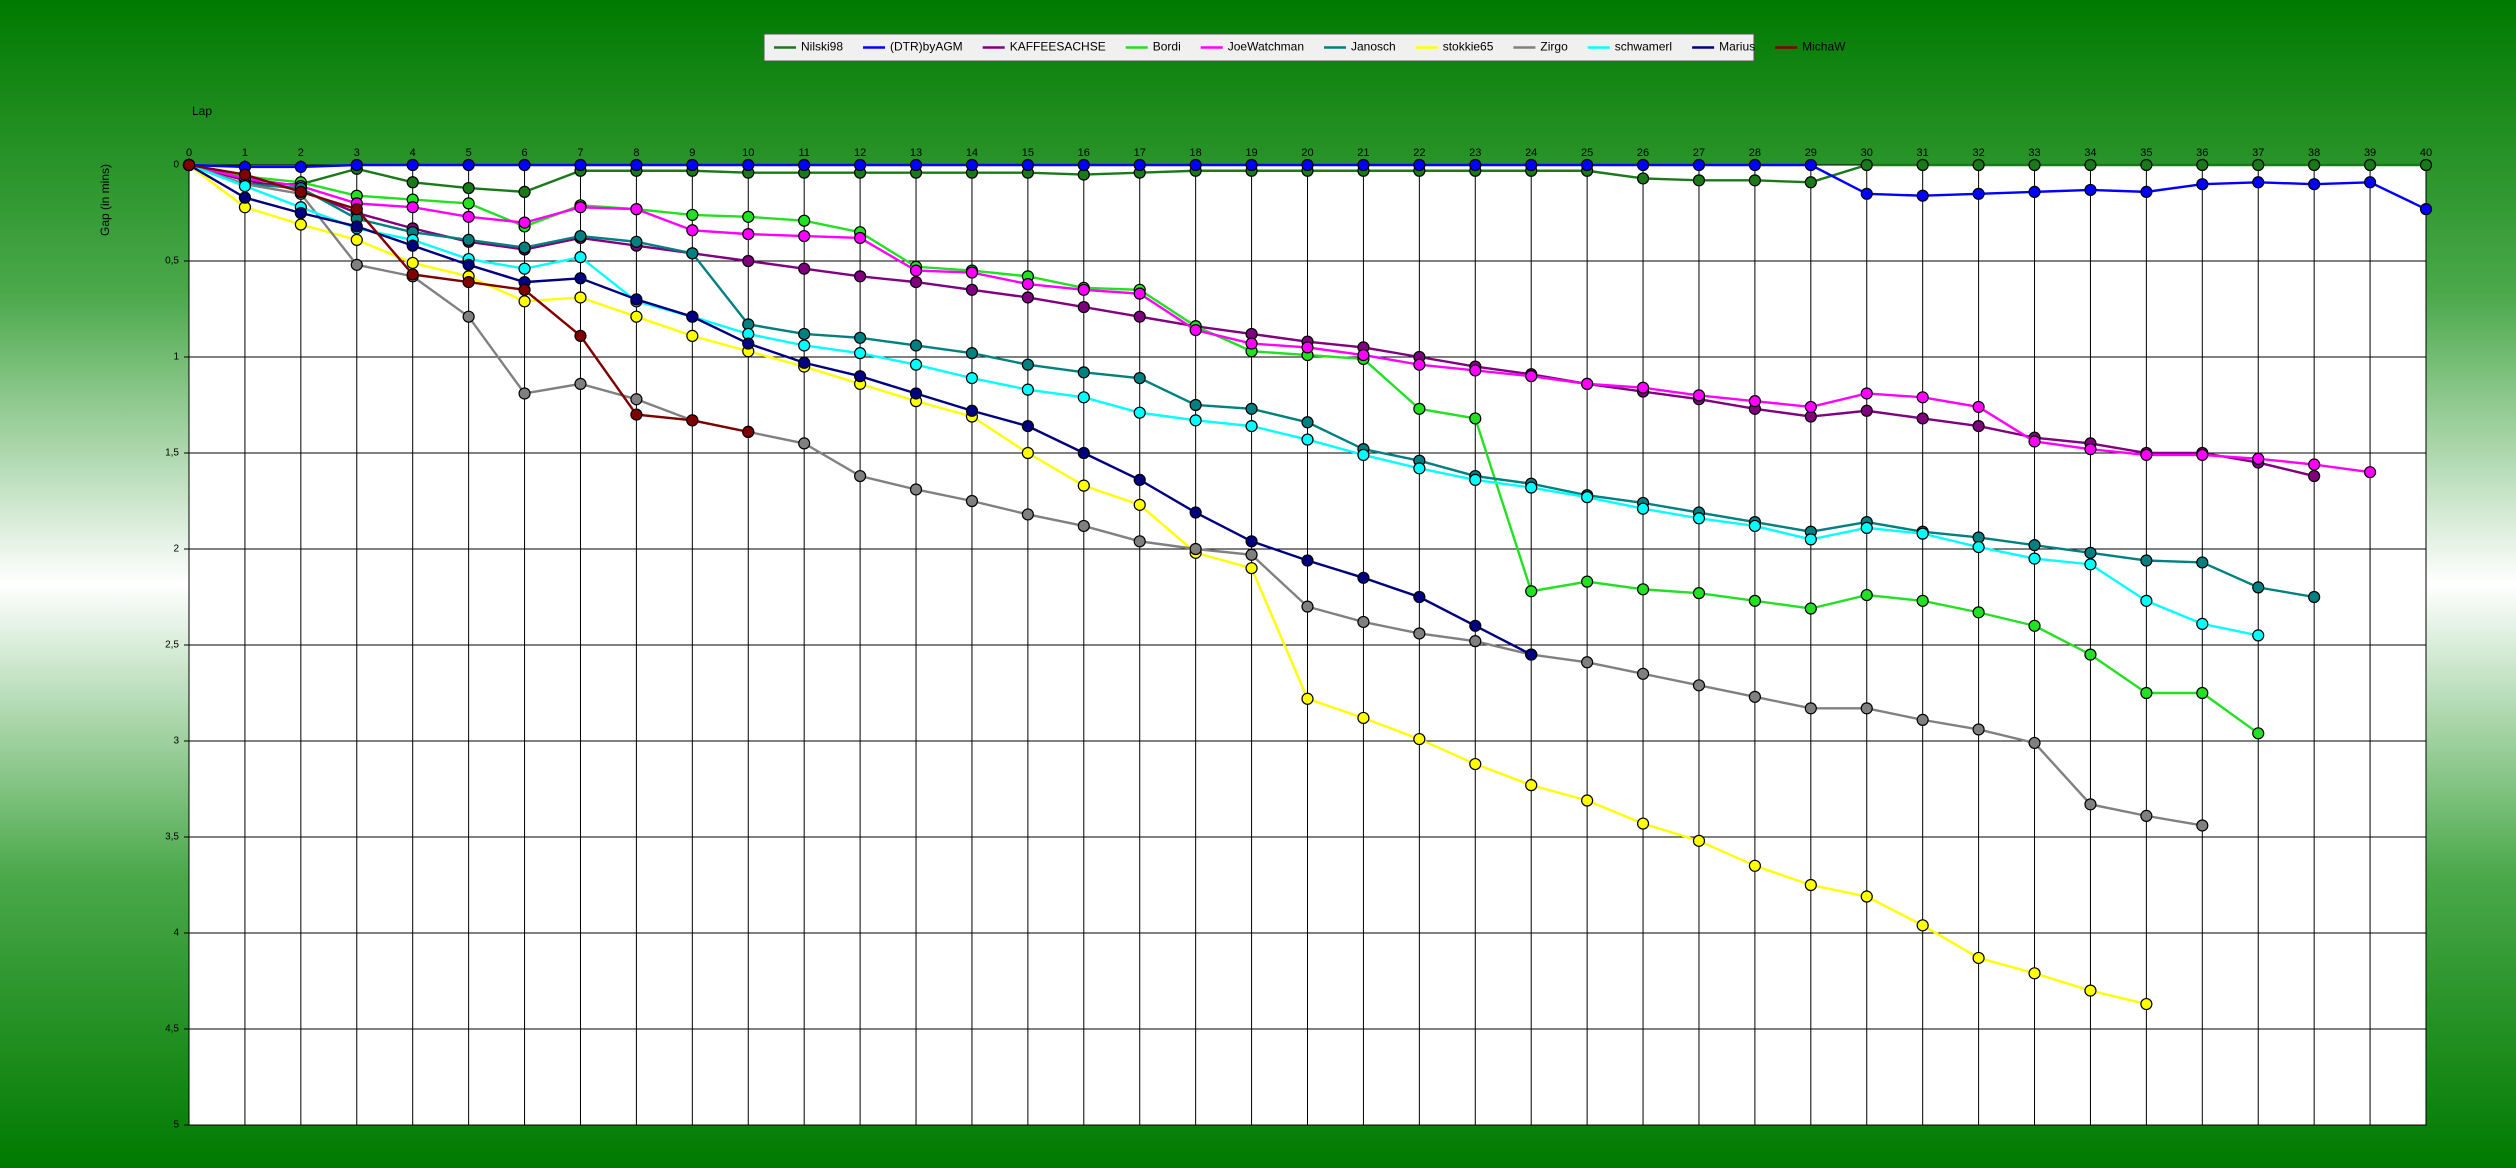 Image resolution: width=2516 pixels, height=1168 pixels. What do you see at coordinates (176, 741) in the screenshot?
I see `y-tick-label: 3` at bounding box center [176, 741].